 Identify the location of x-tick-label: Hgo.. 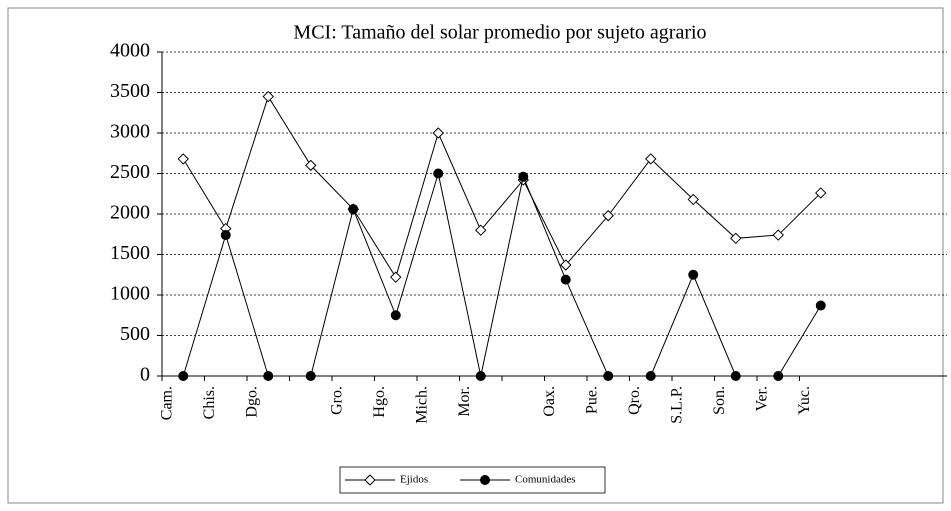
(379, 402).